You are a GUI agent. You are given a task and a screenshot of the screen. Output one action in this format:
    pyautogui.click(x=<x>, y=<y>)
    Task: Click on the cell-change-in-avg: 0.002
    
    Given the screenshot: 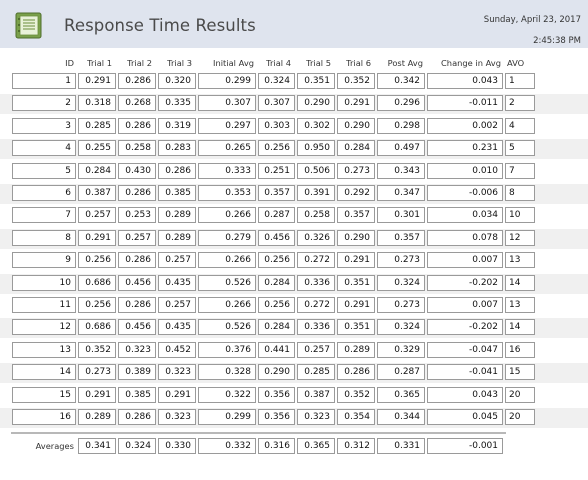 What is the action you would take?
    pyautogui.click(x=465, y=125)
    